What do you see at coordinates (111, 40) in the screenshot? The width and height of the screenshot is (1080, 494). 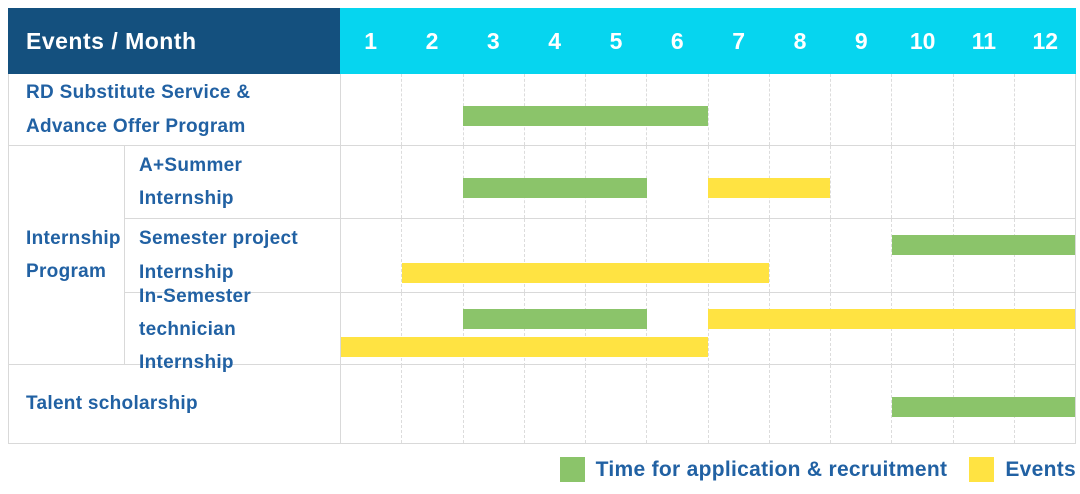 I see `corner-header-label: Events / Month` at bounding box center [111, 40].